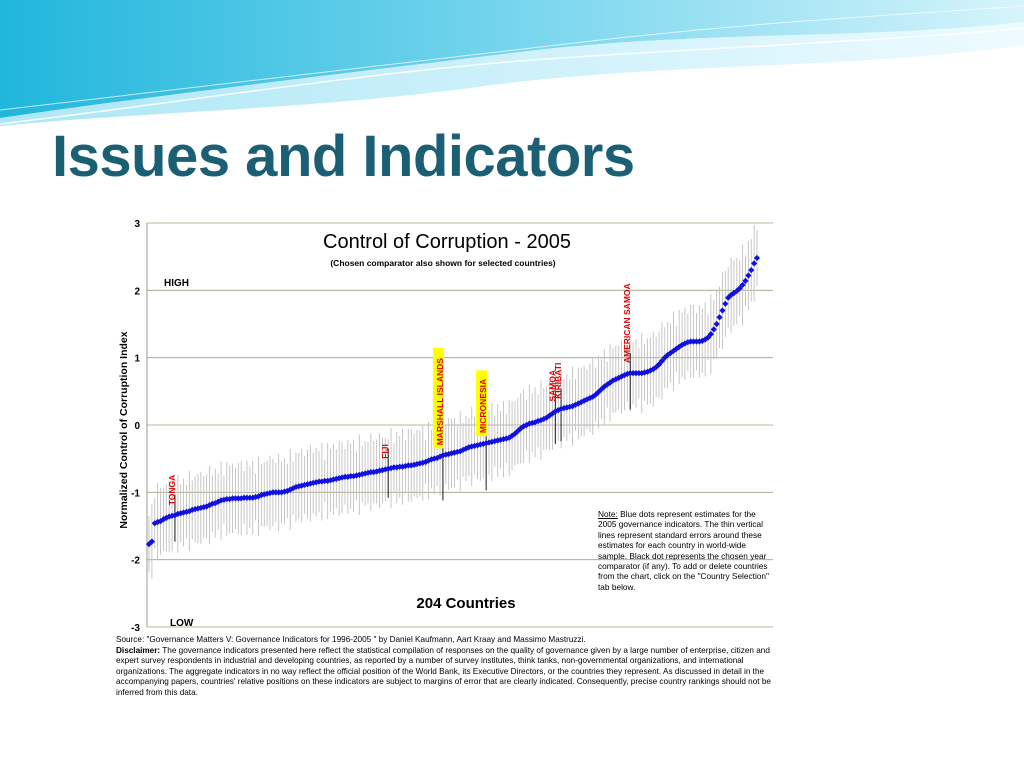 The height and width of the screenshot is (768, 1024). I want to click on y-tick-label: -2, so click(135, 561).